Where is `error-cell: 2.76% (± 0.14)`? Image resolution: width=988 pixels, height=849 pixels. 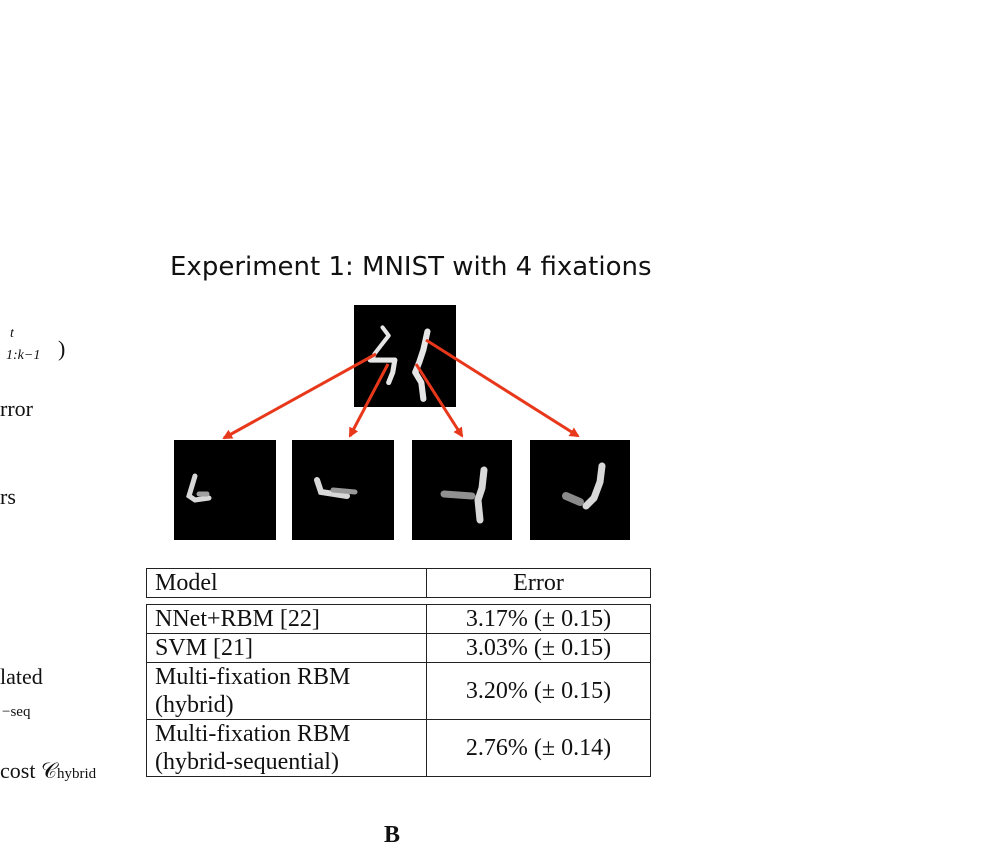 error-cell: 2.76% (± 0.14) is located at coordinates (538, 748).